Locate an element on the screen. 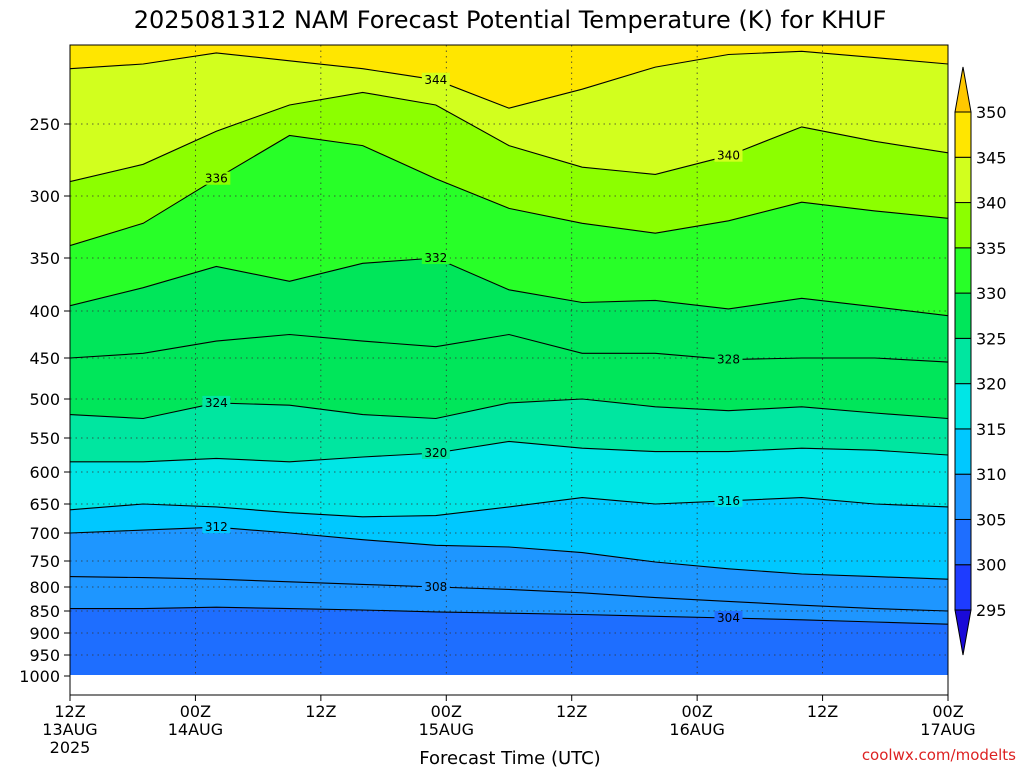  y-tick-label: 350 is located at coordinates (44, 258).